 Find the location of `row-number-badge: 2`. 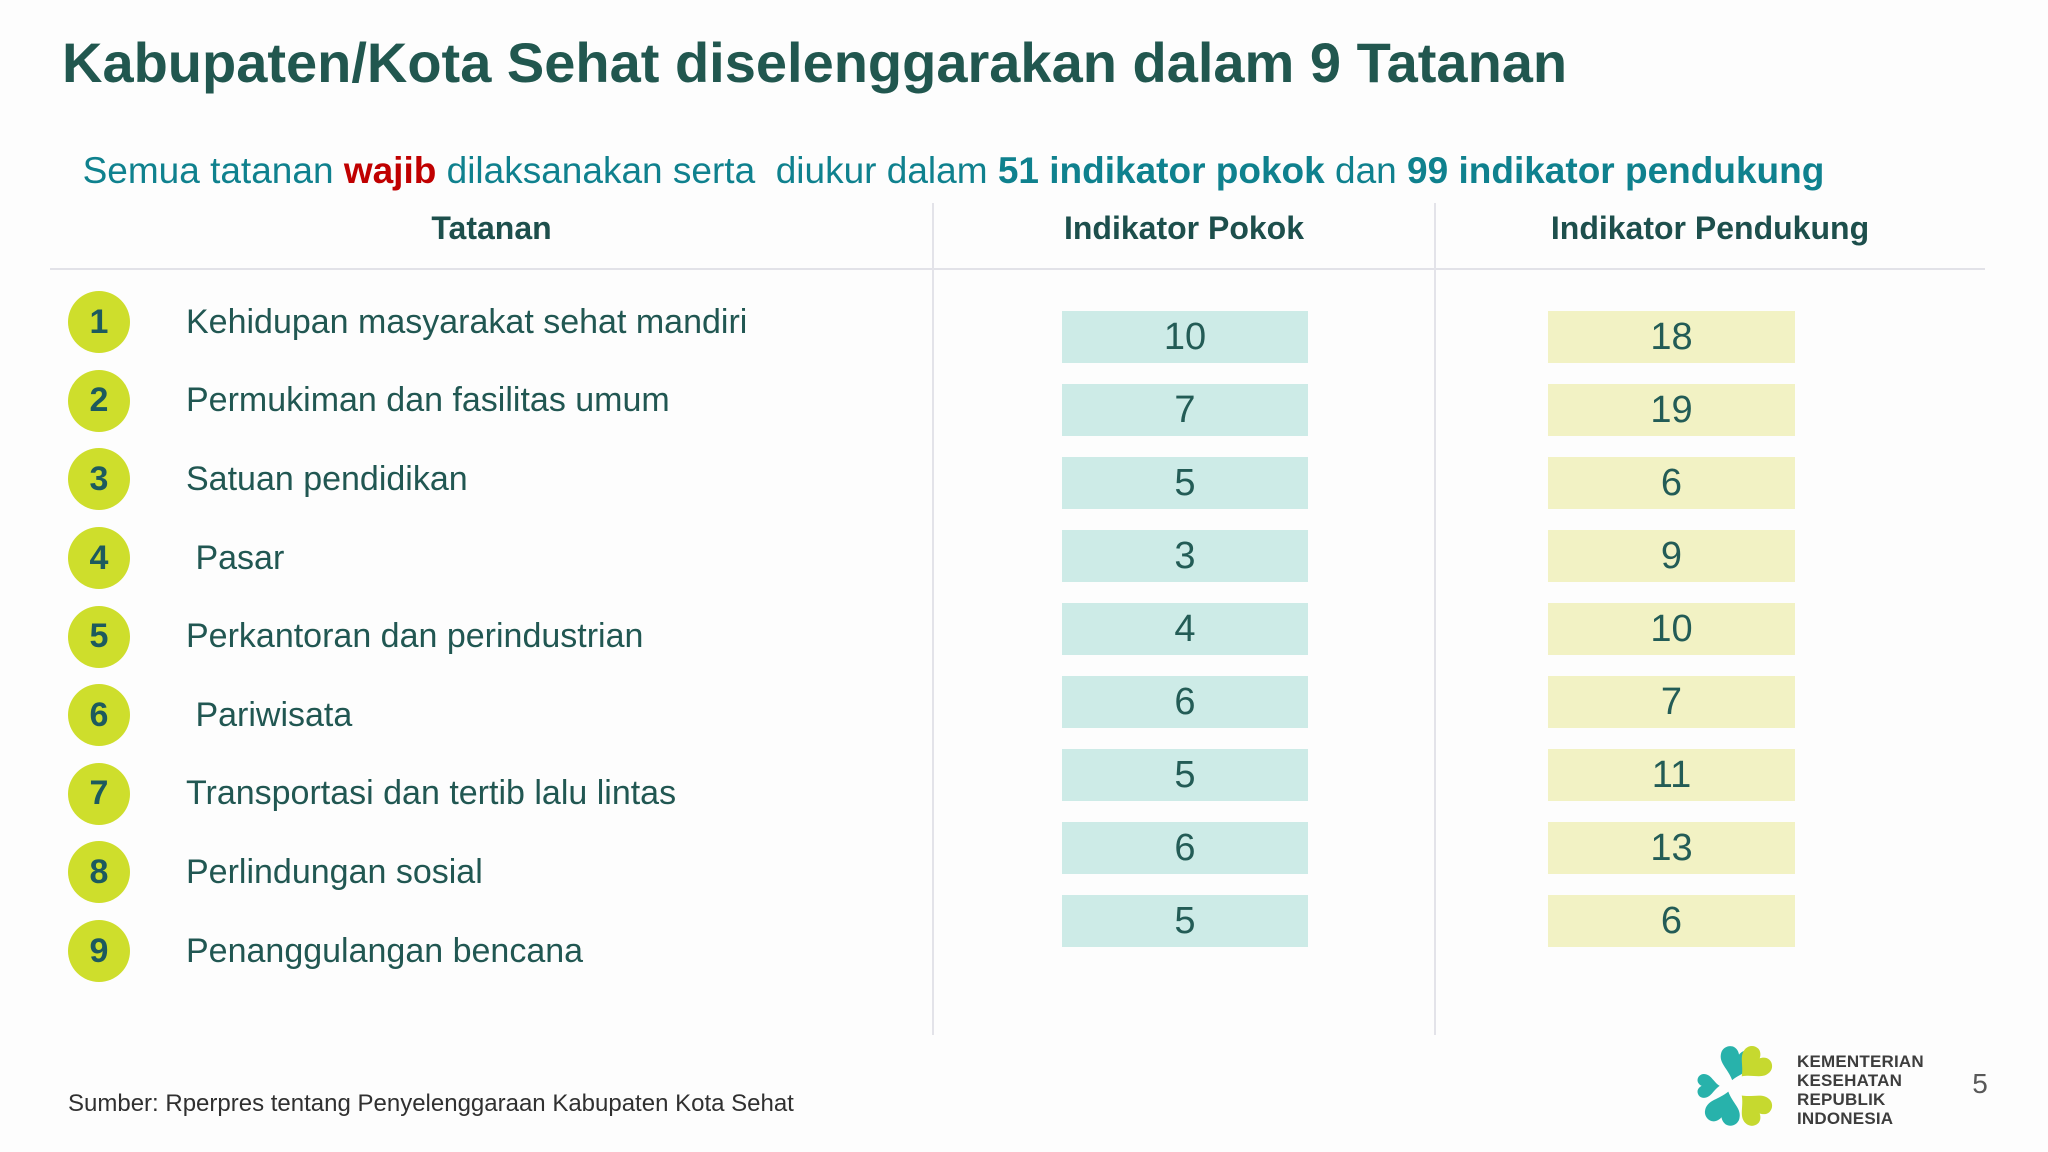

row-number-badge: 2 is located at coordinates (99, 400).